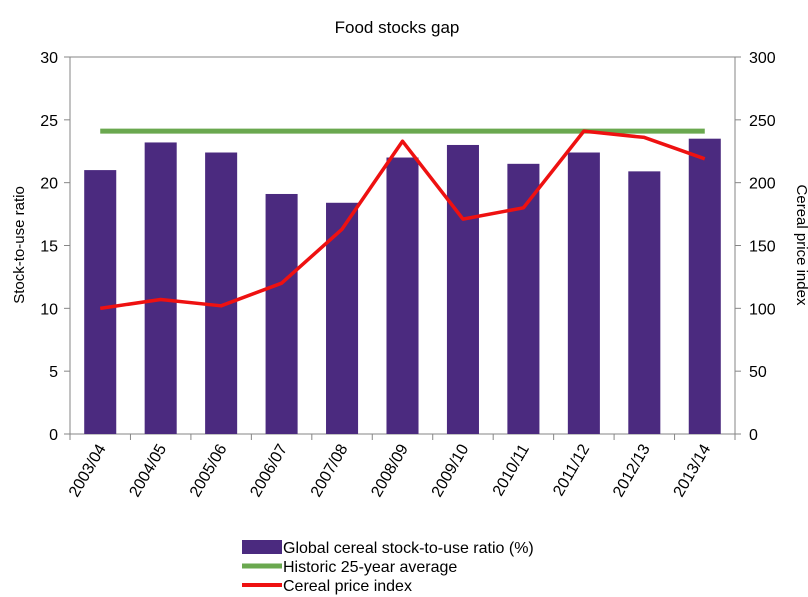  What do you see at coordinates (347, 586) in the screenshot?
I see `legend-label-price: Cereal price index` at bounding box center [347, 586].